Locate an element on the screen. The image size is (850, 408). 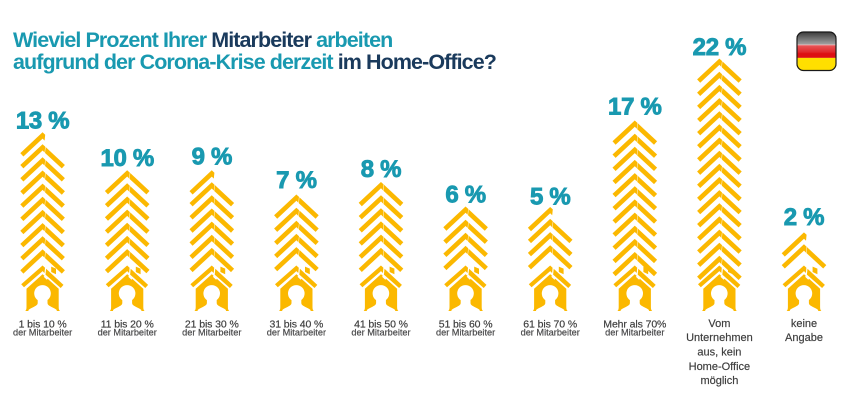
svg-text: 31 bis 40 % is located at coordinates (297, 325).